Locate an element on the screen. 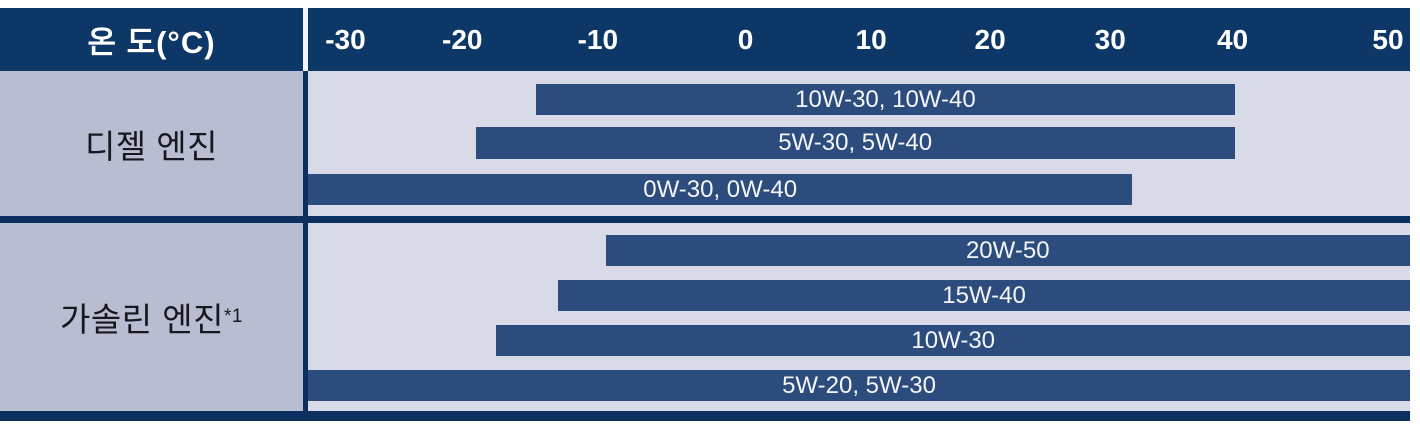 This screenshot has width=1420, height=424. axis-tick: 40 is located at coordinates (1232, 39).